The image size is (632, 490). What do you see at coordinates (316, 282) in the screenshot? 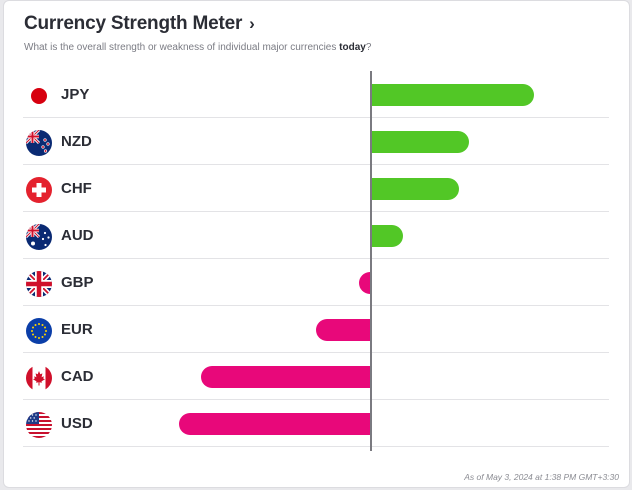
I see `currency-row-gbp: GBP` at bounding box center [316, 282].